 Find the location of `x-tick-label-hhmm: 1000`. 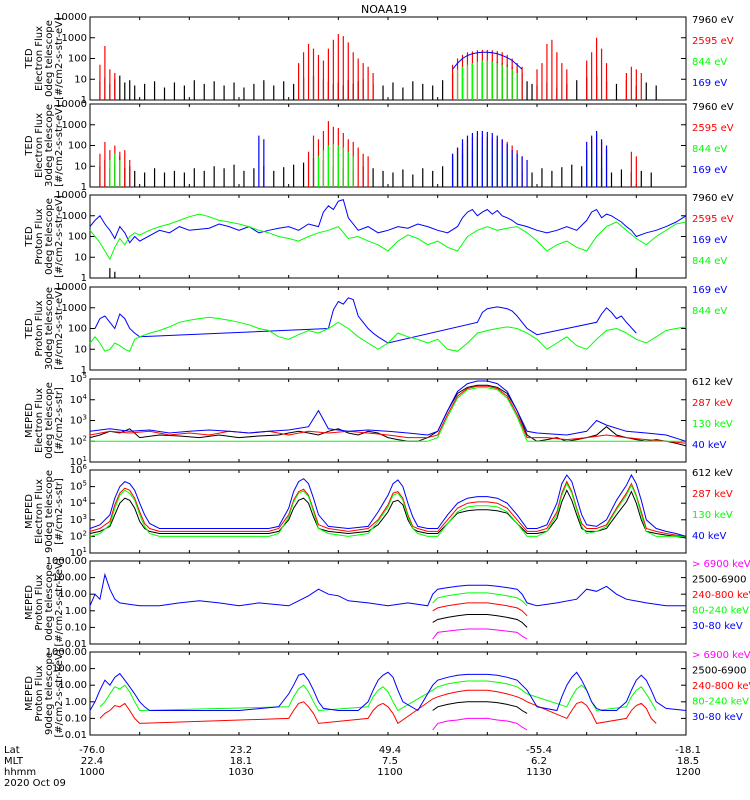

x-tick-label-hhmm: 1000 is located at coordinates (91, 772).